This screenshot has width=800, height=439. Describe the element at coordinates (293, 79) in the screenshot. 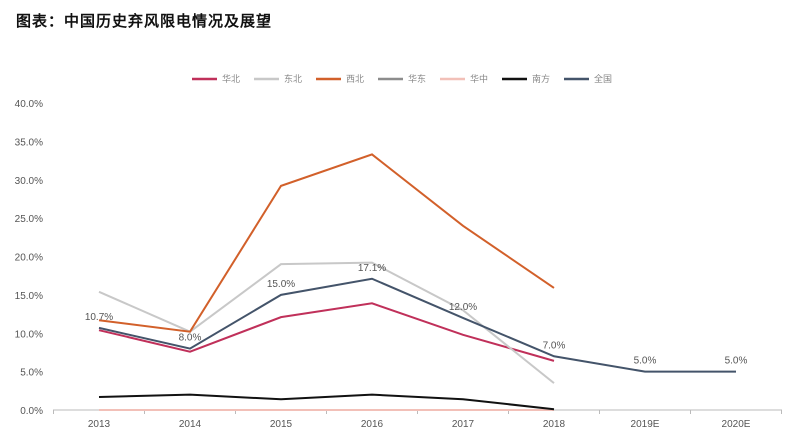

I see `legend-label: 东北` at that location.